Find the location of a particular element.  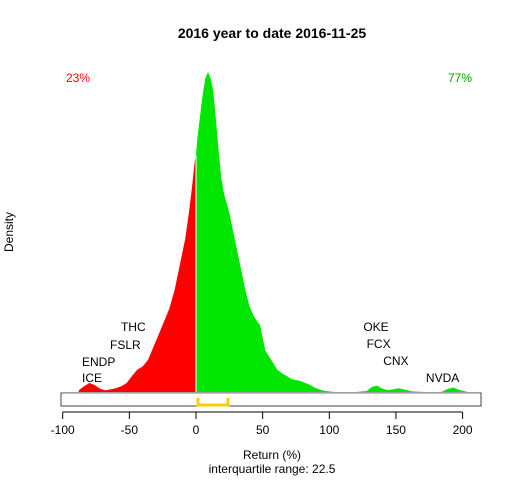

x-tick-label: -100 is located at coordinates (63, 430).